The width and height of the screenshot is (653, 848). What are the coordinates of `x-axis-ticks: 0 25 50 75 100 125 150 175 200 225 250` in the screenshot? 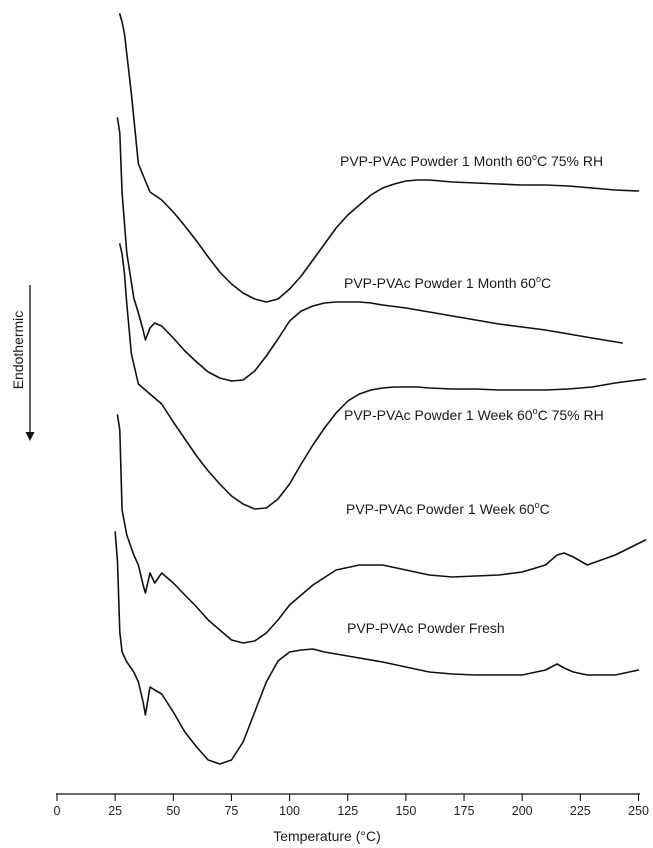 It's located at (351, 806).